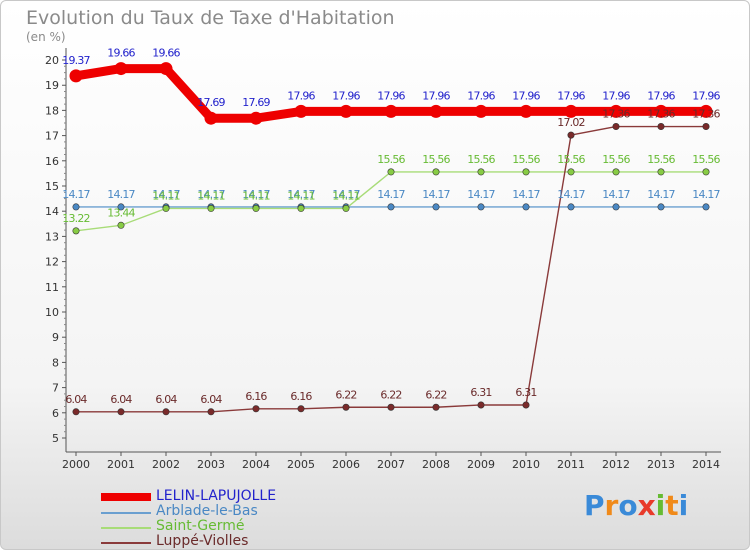 Image resolution: width=750 pixels, height=550 pixels. Describe the element at coordinates (55, 413) in the screenshot. I see `y-tick-label: 6` at that location.